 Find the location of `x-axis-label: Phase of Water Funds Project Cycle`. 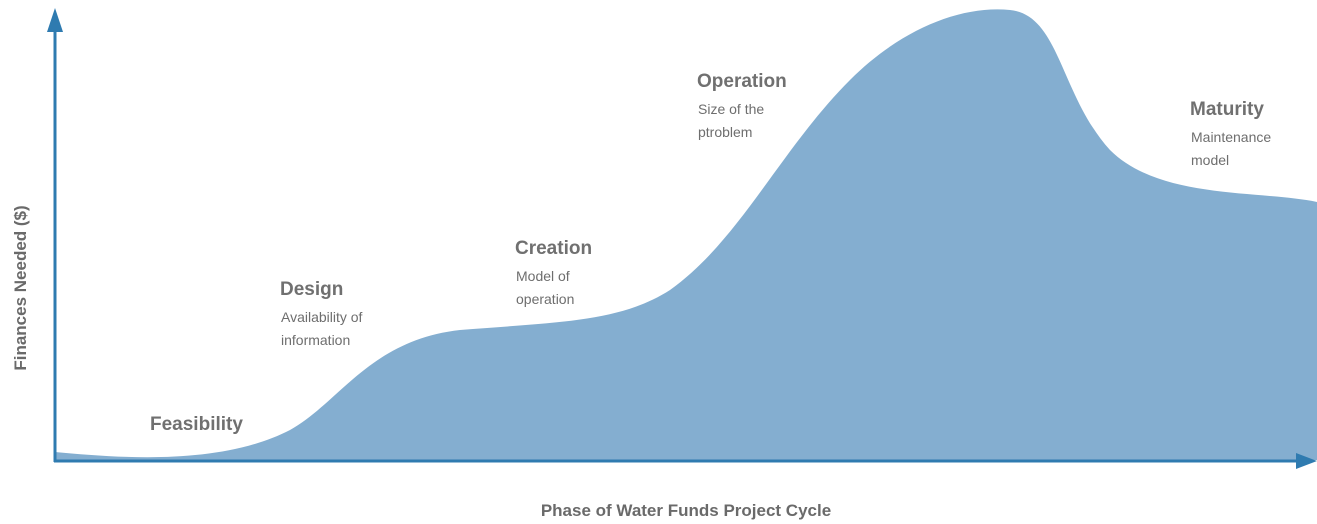

x-axis-label: Phase of Water Funds Project Cycle is located at coordinates (686, 510).